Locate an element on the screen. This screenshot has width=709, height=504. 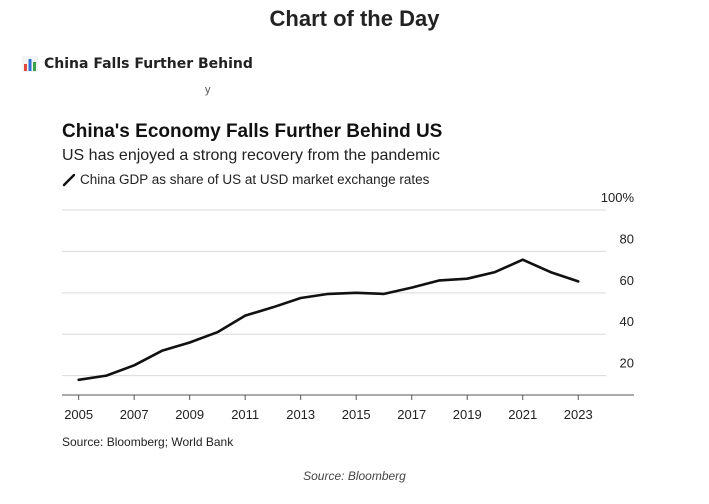
x-tick-label: 2015 is located at coordinates (356, 414).